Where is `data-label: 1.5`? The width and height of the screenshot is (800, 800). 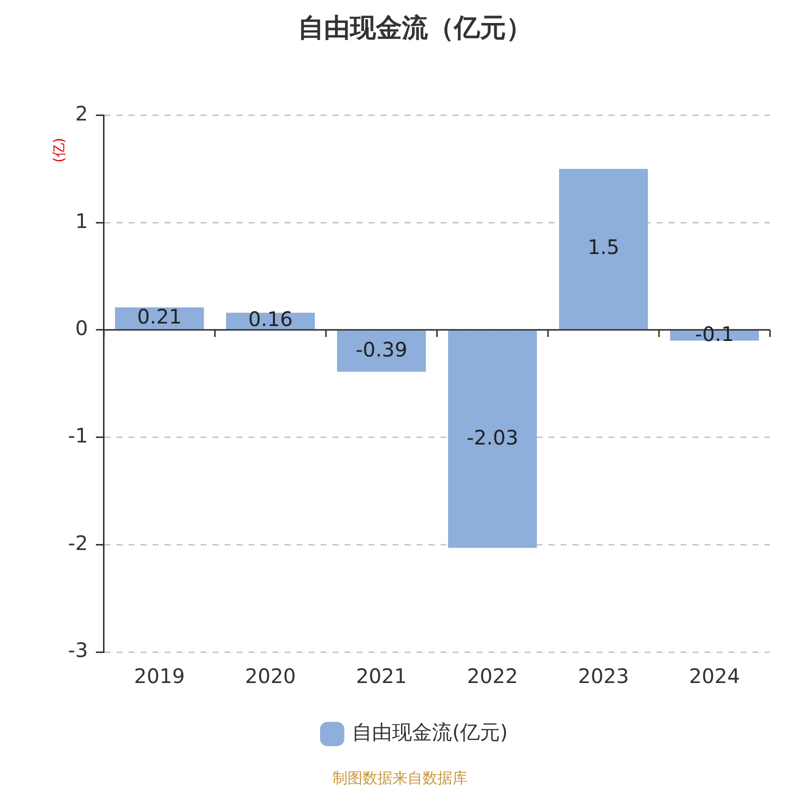 data-label: 1.5 is located at coordinates (604, 247).